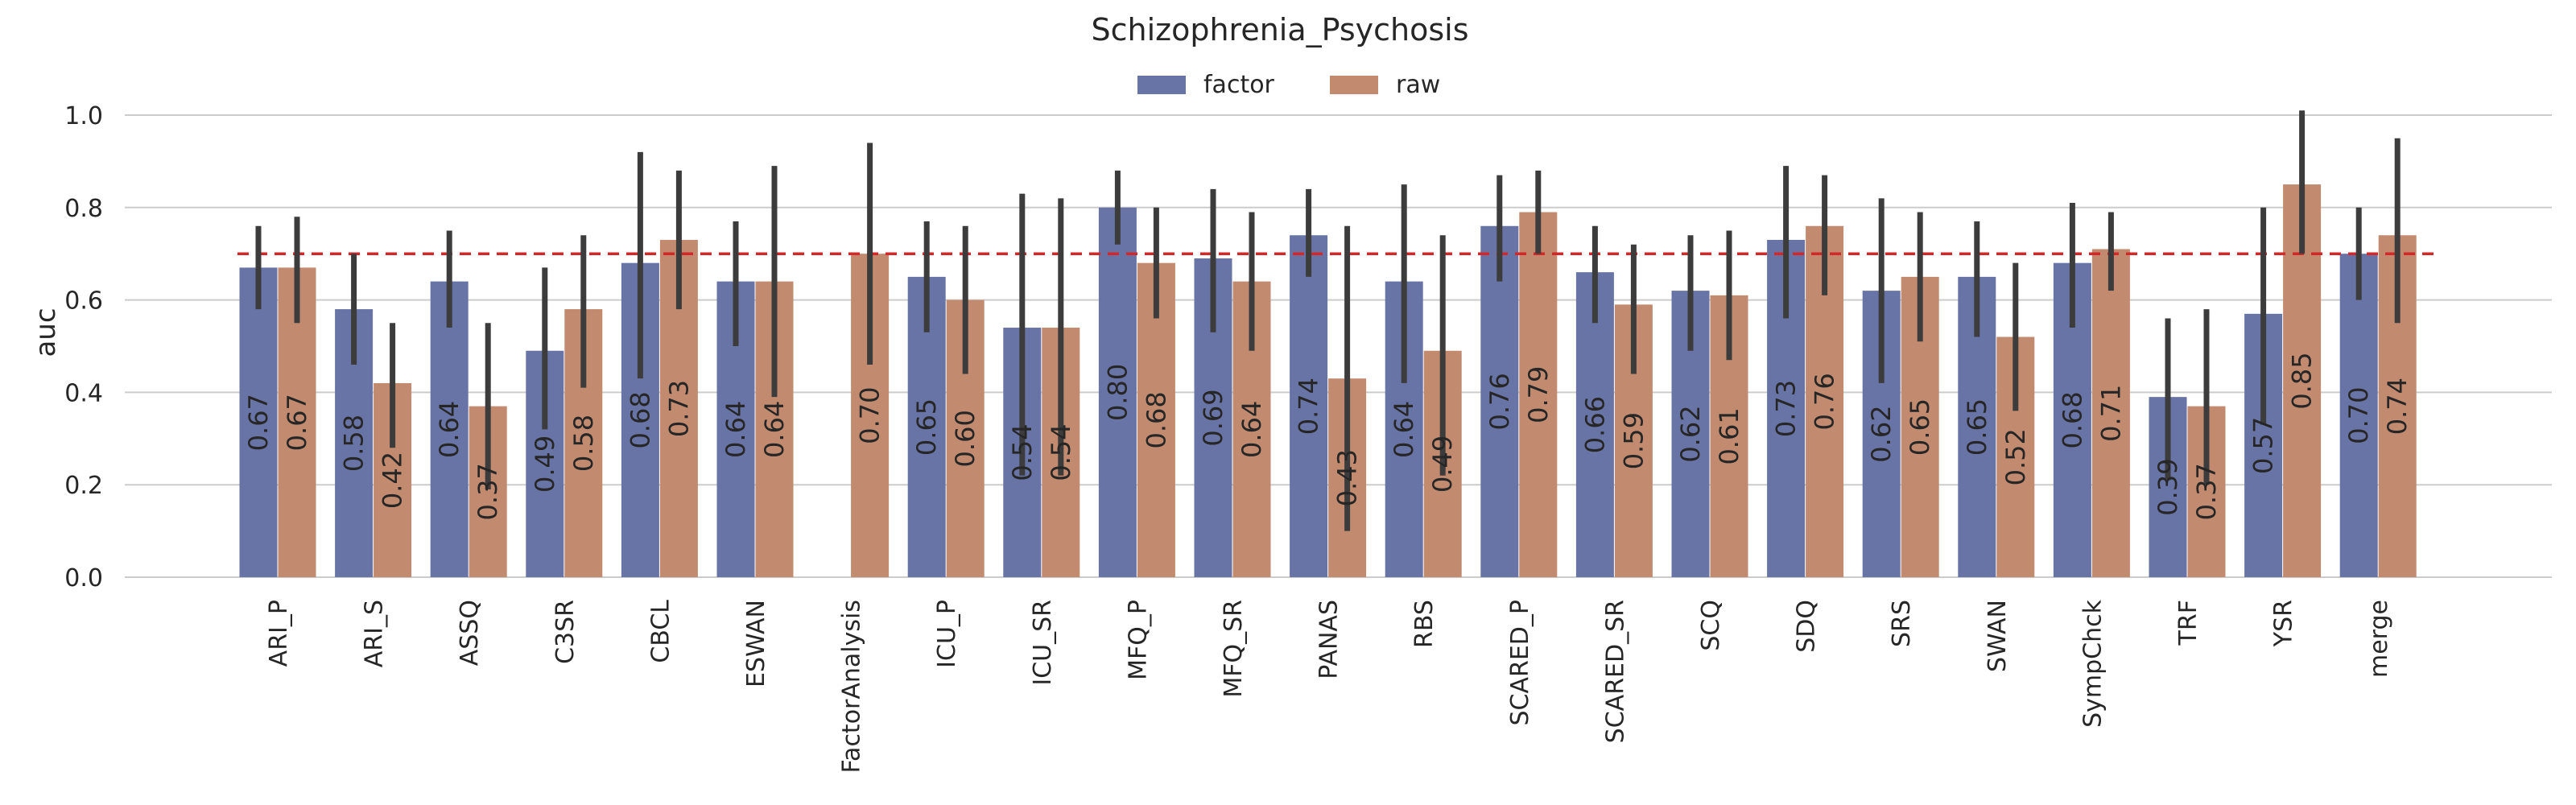 The height and width of the screenshot is (805, 2576). Describe the element at coordinates (83, 486) in the screenshot. I see `y-tick-label: 0.2` at that location.